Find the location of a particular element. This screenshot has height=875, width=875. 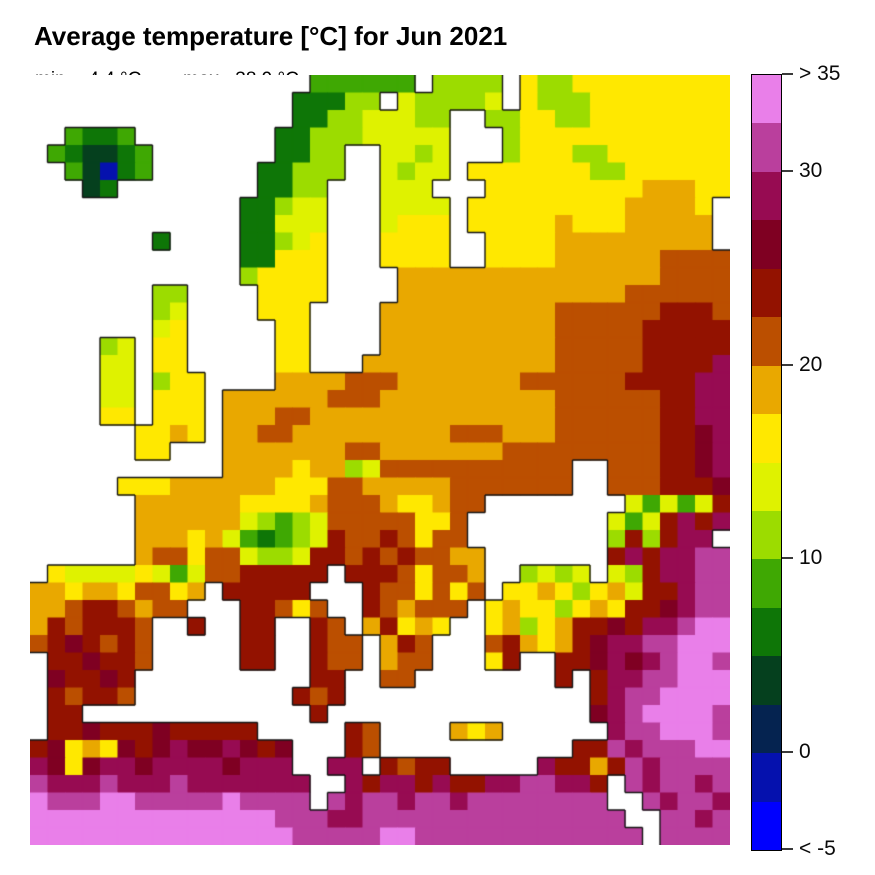

colorbar-tick-label: > 35 is located at coordinates (820, 73).